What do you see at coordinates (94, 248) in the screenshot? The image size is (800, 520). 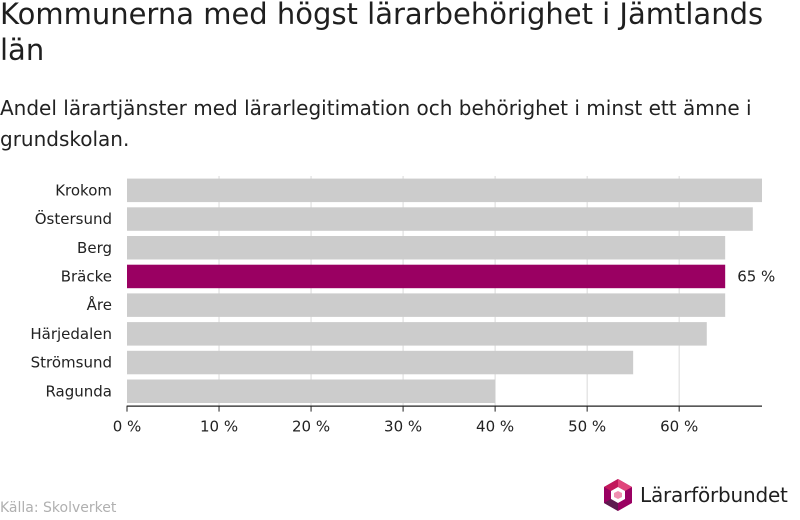 I see `category-label: Berg` at bounding box center [94, 248].